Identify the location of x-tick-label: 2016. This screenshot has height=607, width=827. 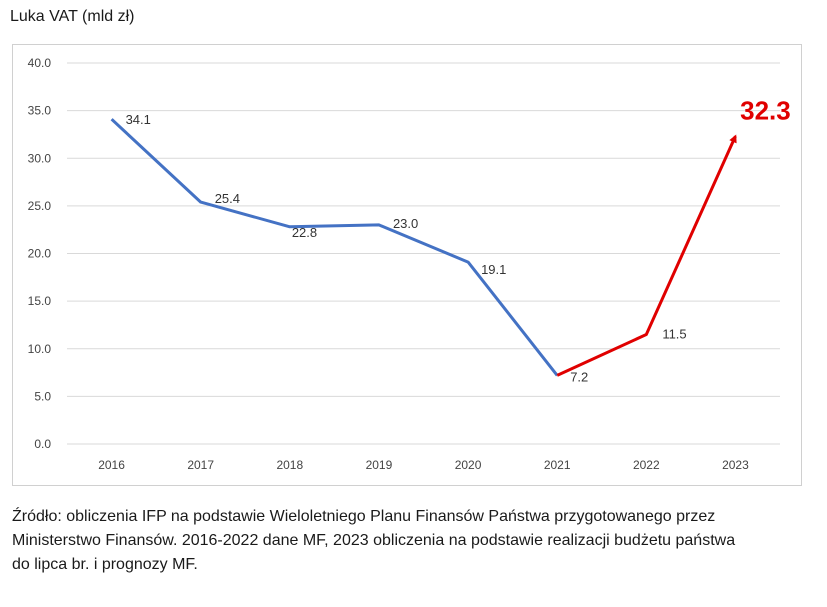
(111, 465).